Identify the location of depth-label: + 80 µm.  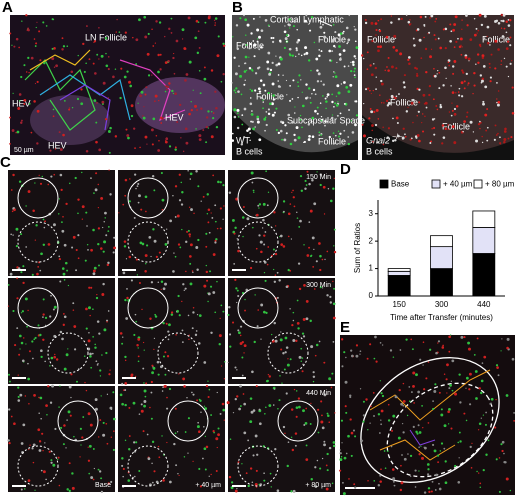
(318, 485).